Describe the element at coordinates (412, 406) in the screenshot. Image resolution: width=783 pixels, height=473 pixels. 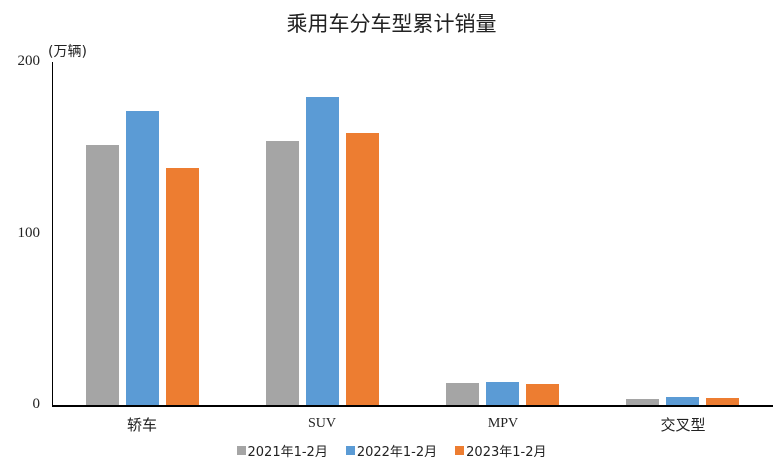
I see `x-axis-line` at that location.